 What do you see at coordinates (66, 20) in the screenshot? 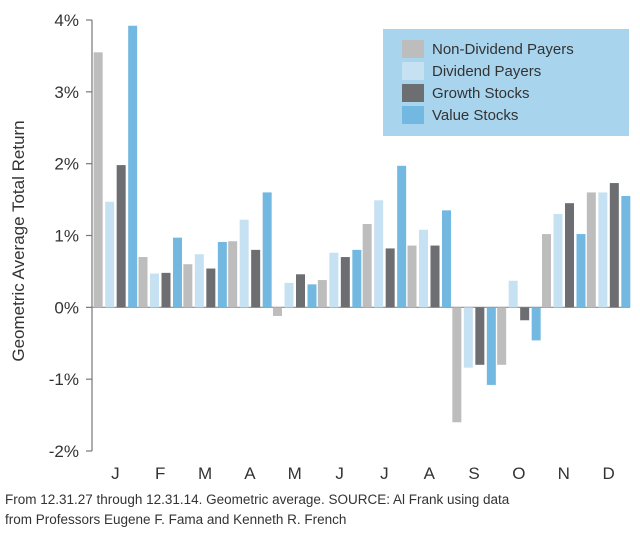
I see `y-tick-label: 4%` at bounding box center [66, 20].